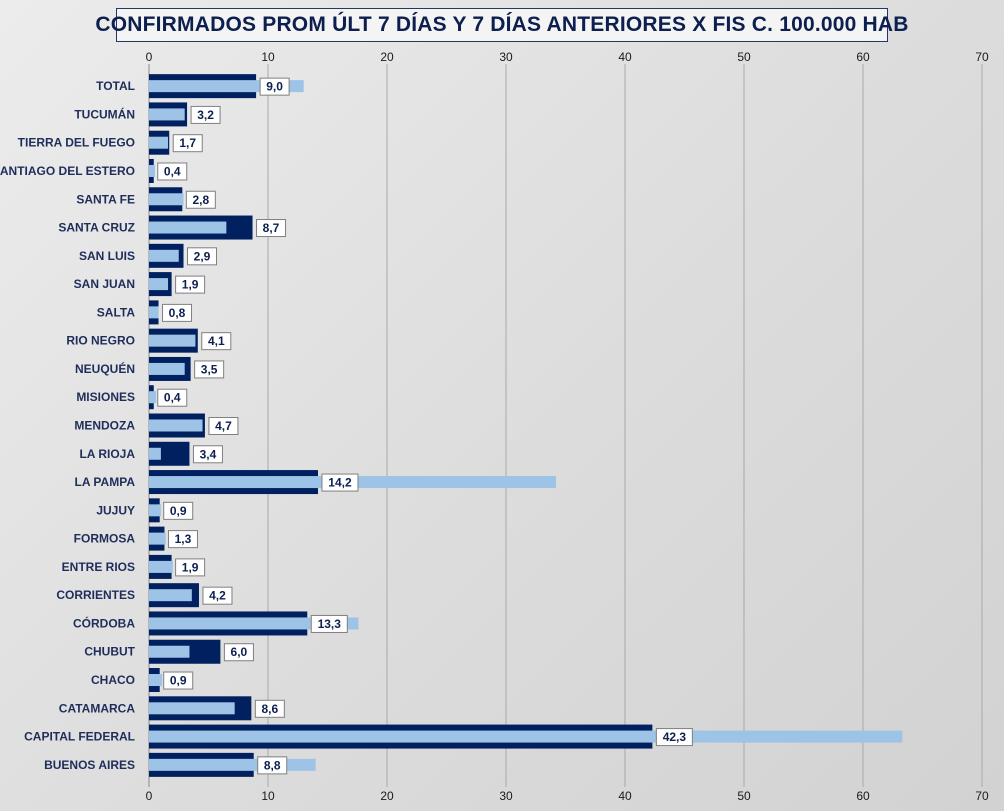 Image resolution: width=1004 pixels, height=811 pixels. What do you see at coordinates (105, 482) in the screenshot?
I see `category-label: LA PAMPA` at bounding box center [105, 482].